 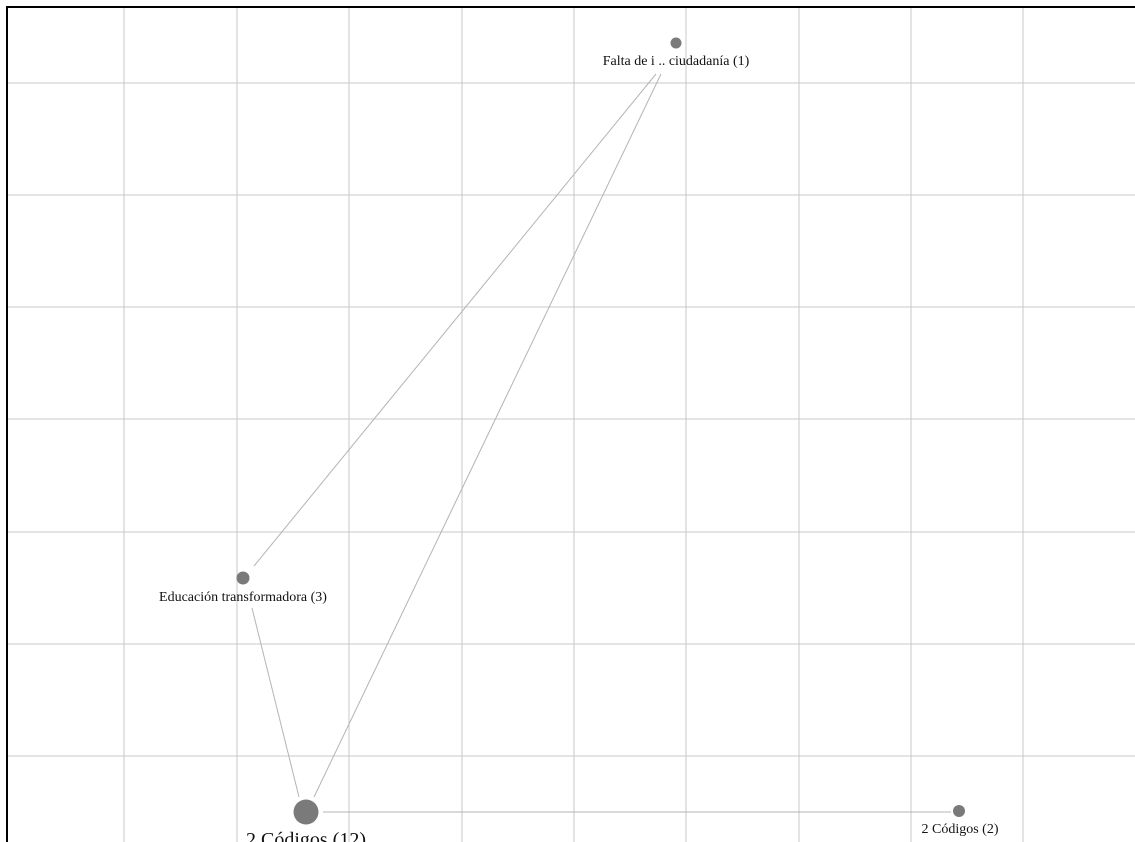 I want to click on node-label: 2 Códigos (12), so click(x=306, y=835).